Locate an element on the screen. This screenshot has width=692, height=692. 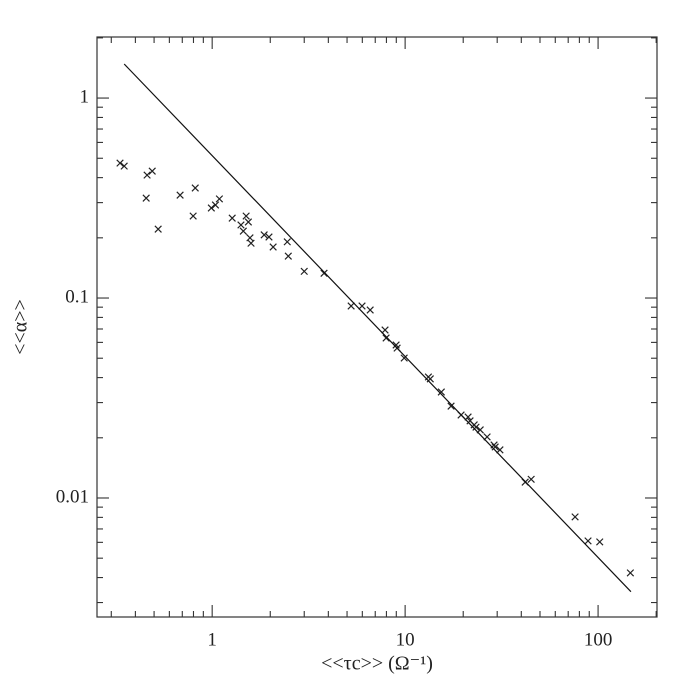
y-axis-title: <<α>> is located at coordinates (21, 327).